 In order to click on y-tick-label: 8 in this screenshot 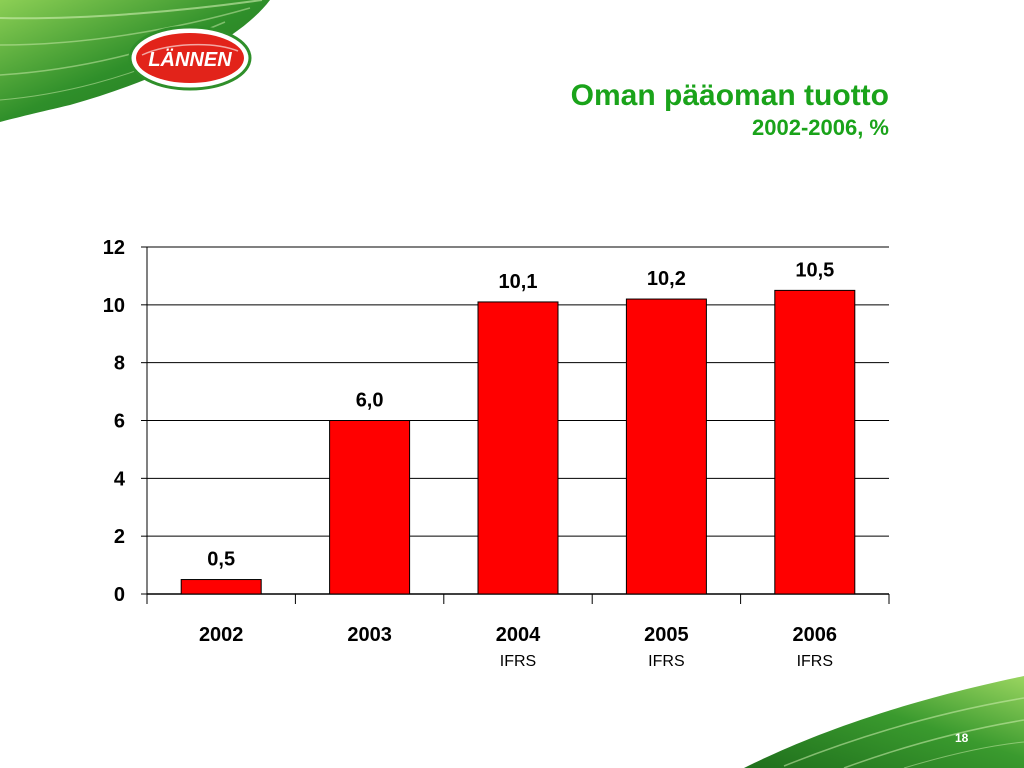, I will do `click(119, 364)`.